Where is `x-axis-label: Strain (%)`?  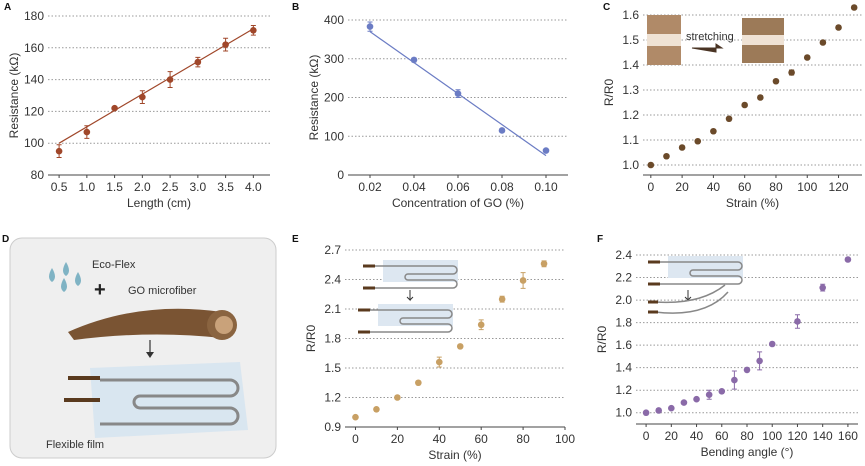
x-axis-label: Strain (%) is located at coordinates (752, 203).